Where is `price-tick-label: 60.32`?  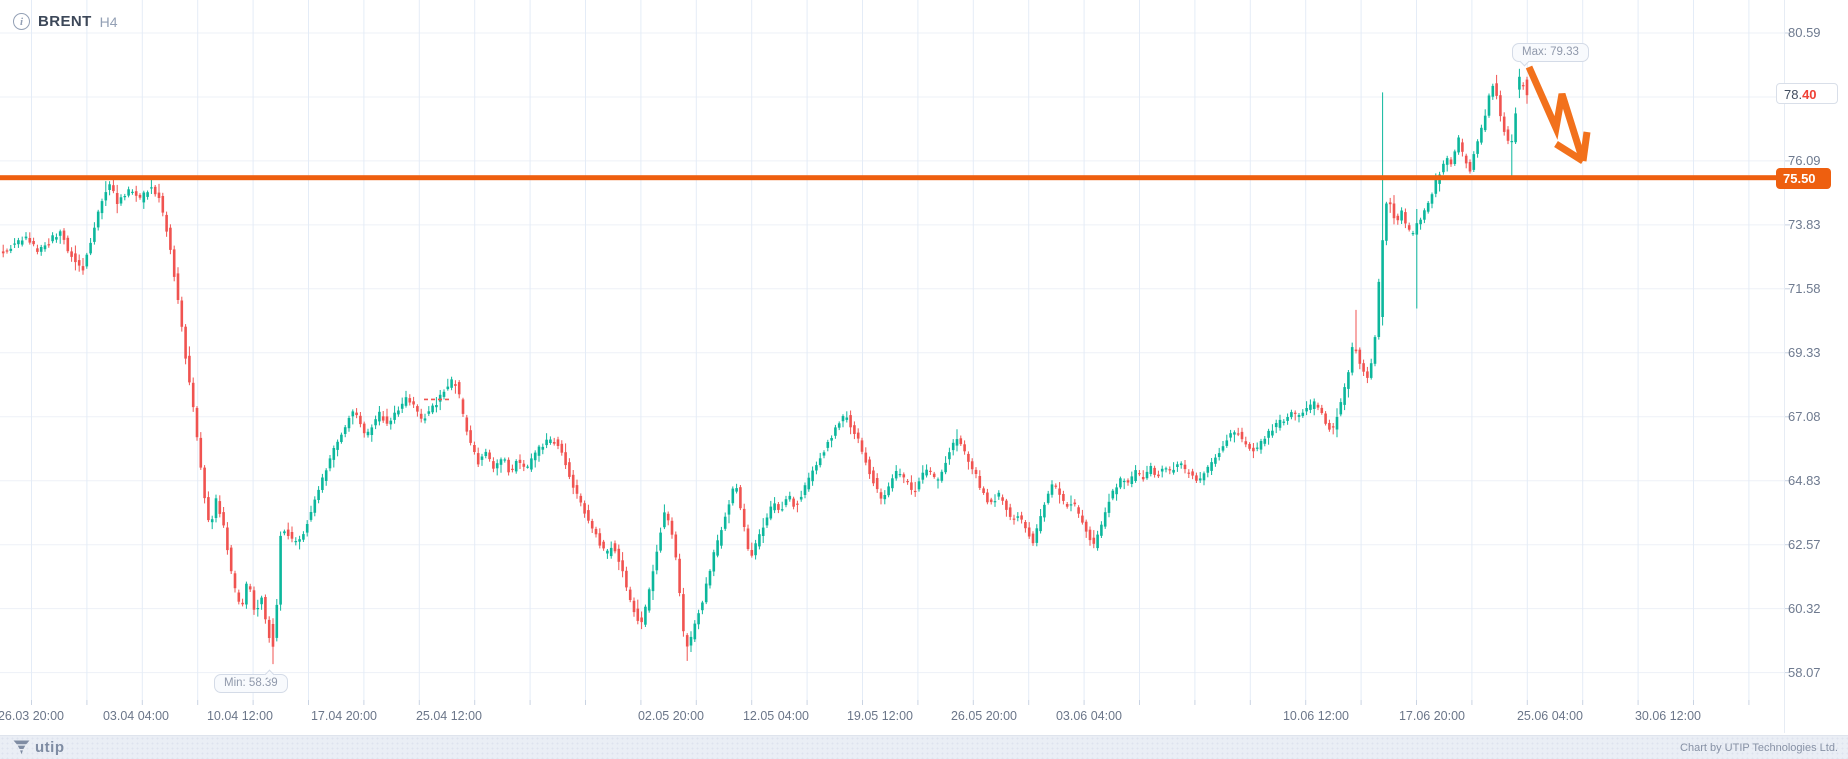
price-tick-label: 60.32 is located at coordinates (1804, 608).